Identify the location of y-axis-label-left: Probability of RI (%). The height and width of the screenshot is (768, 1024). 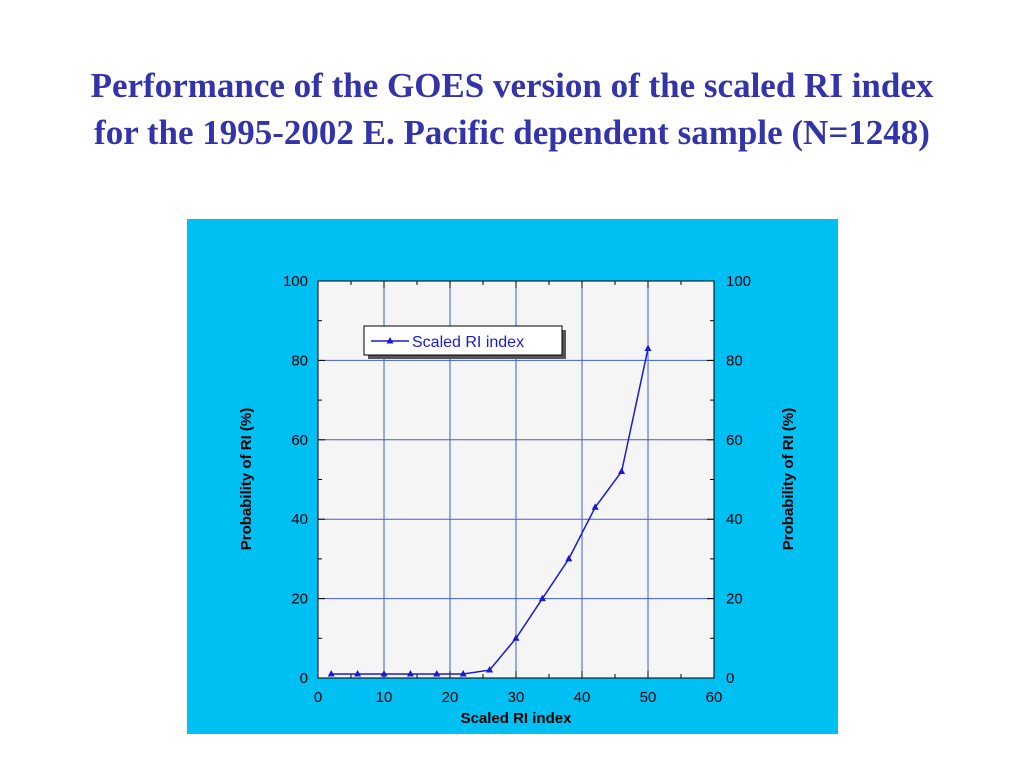
(246, 479).